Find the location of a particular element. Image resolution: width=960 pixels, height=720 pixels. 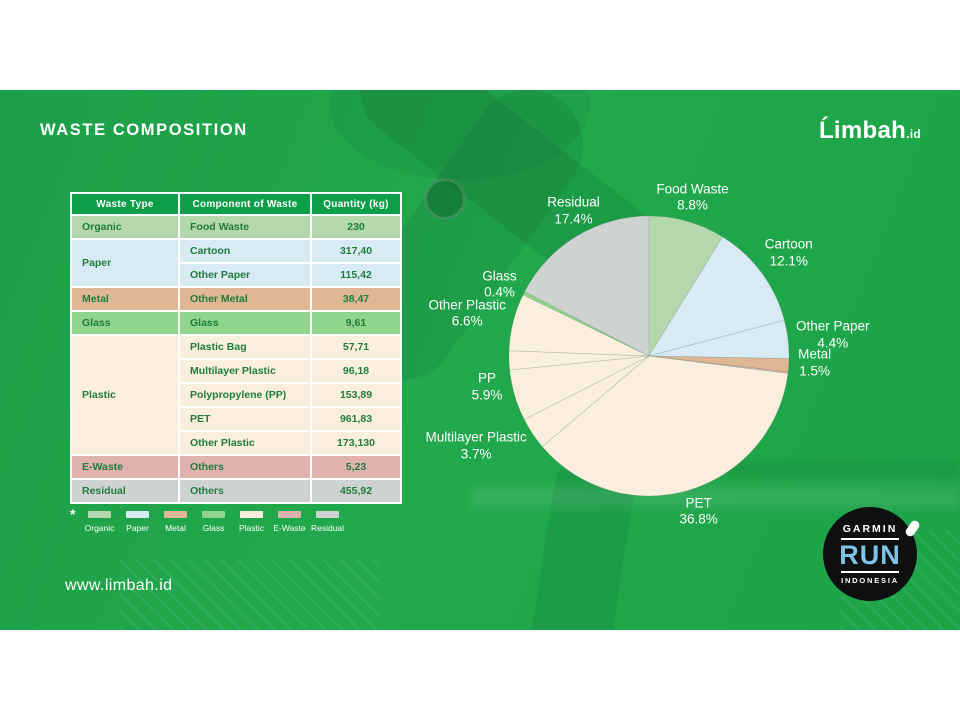

legend-label: E-Waste is located at coordinates (289, 528).